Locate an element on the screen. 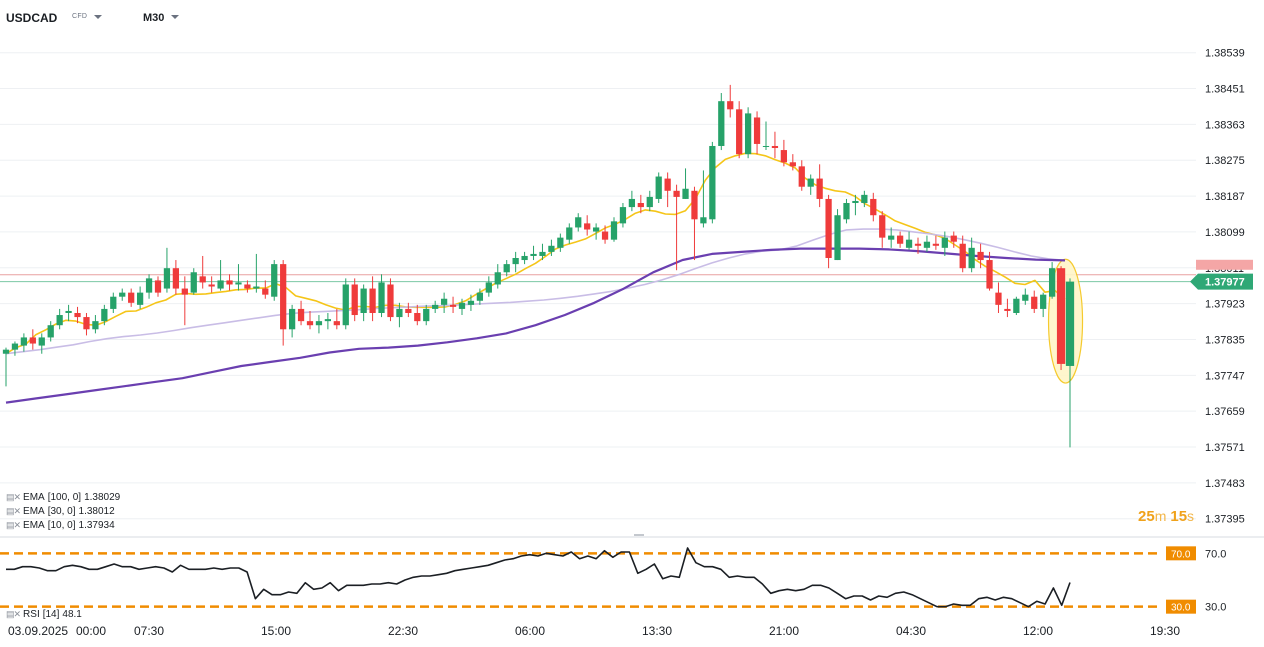  symbol-dropdown-icon is located at coordinates (98, 17).